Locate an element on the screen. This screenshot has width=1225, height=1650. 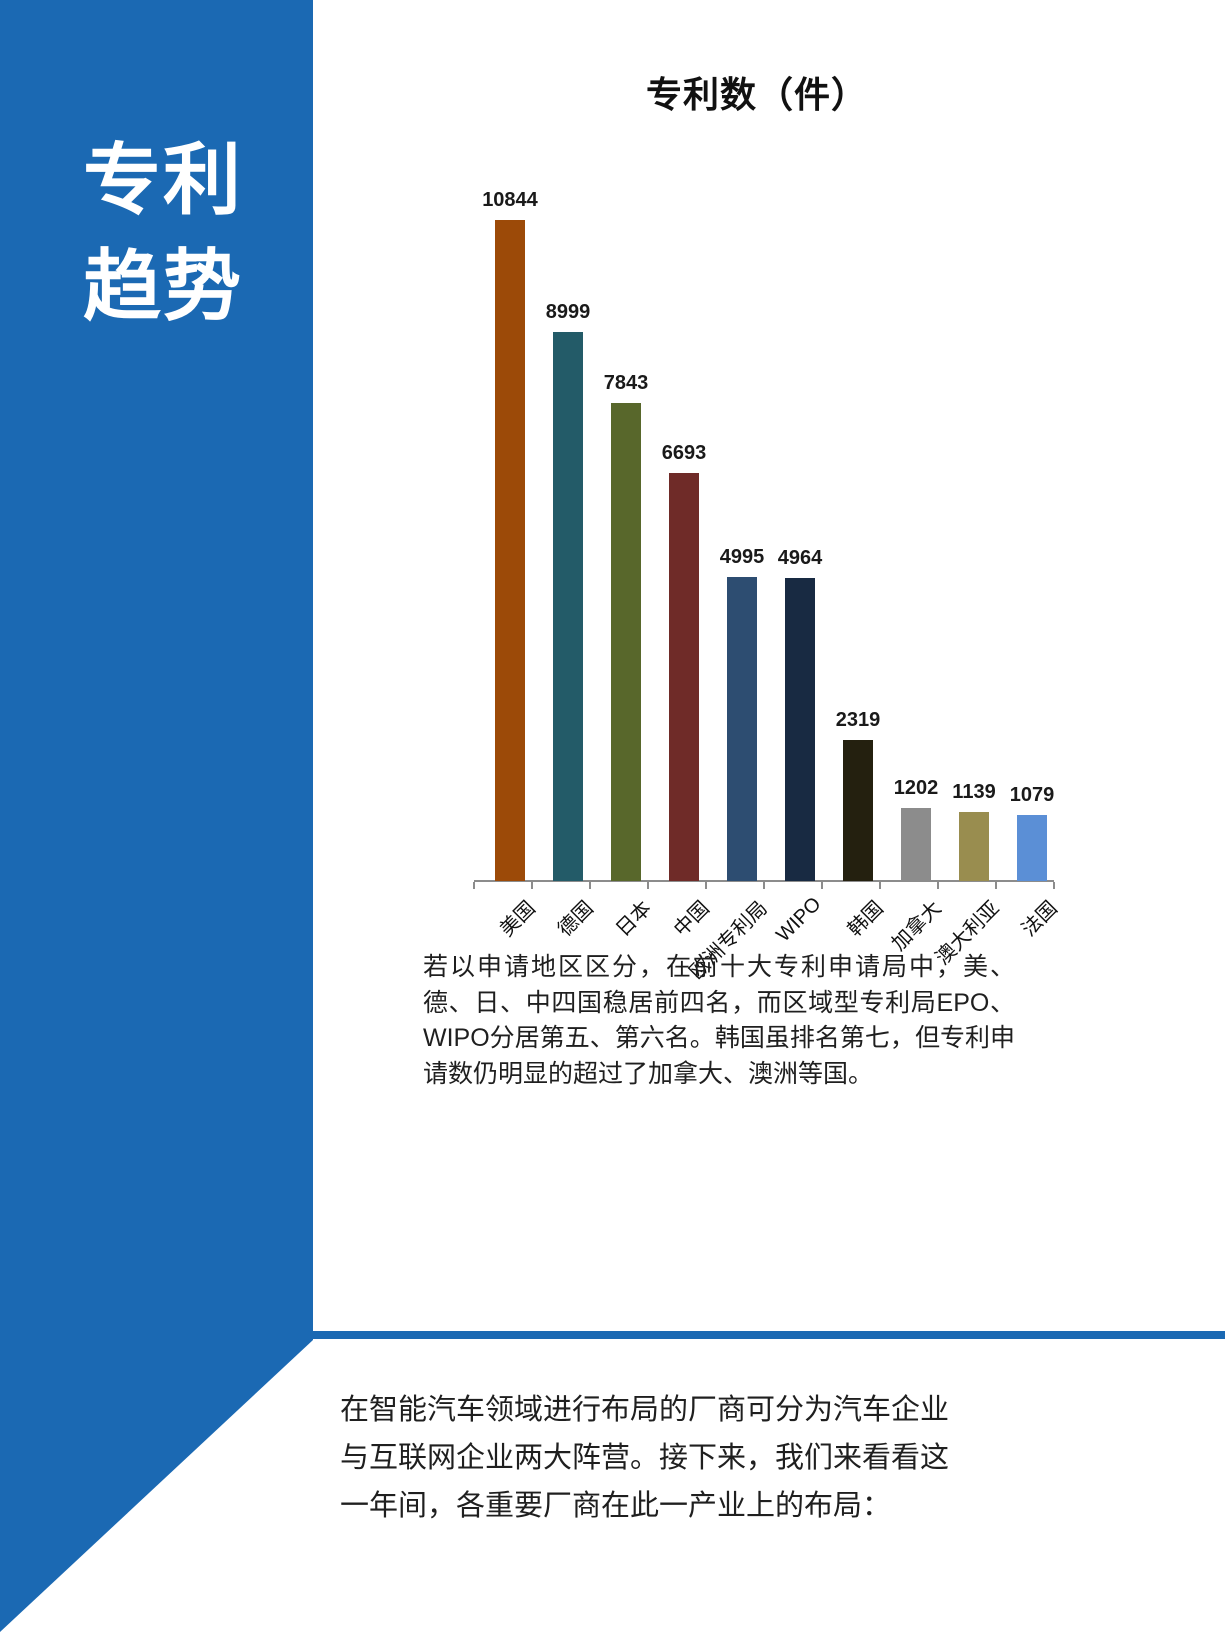
bar-WIPO is located at coordinates (800, 729).